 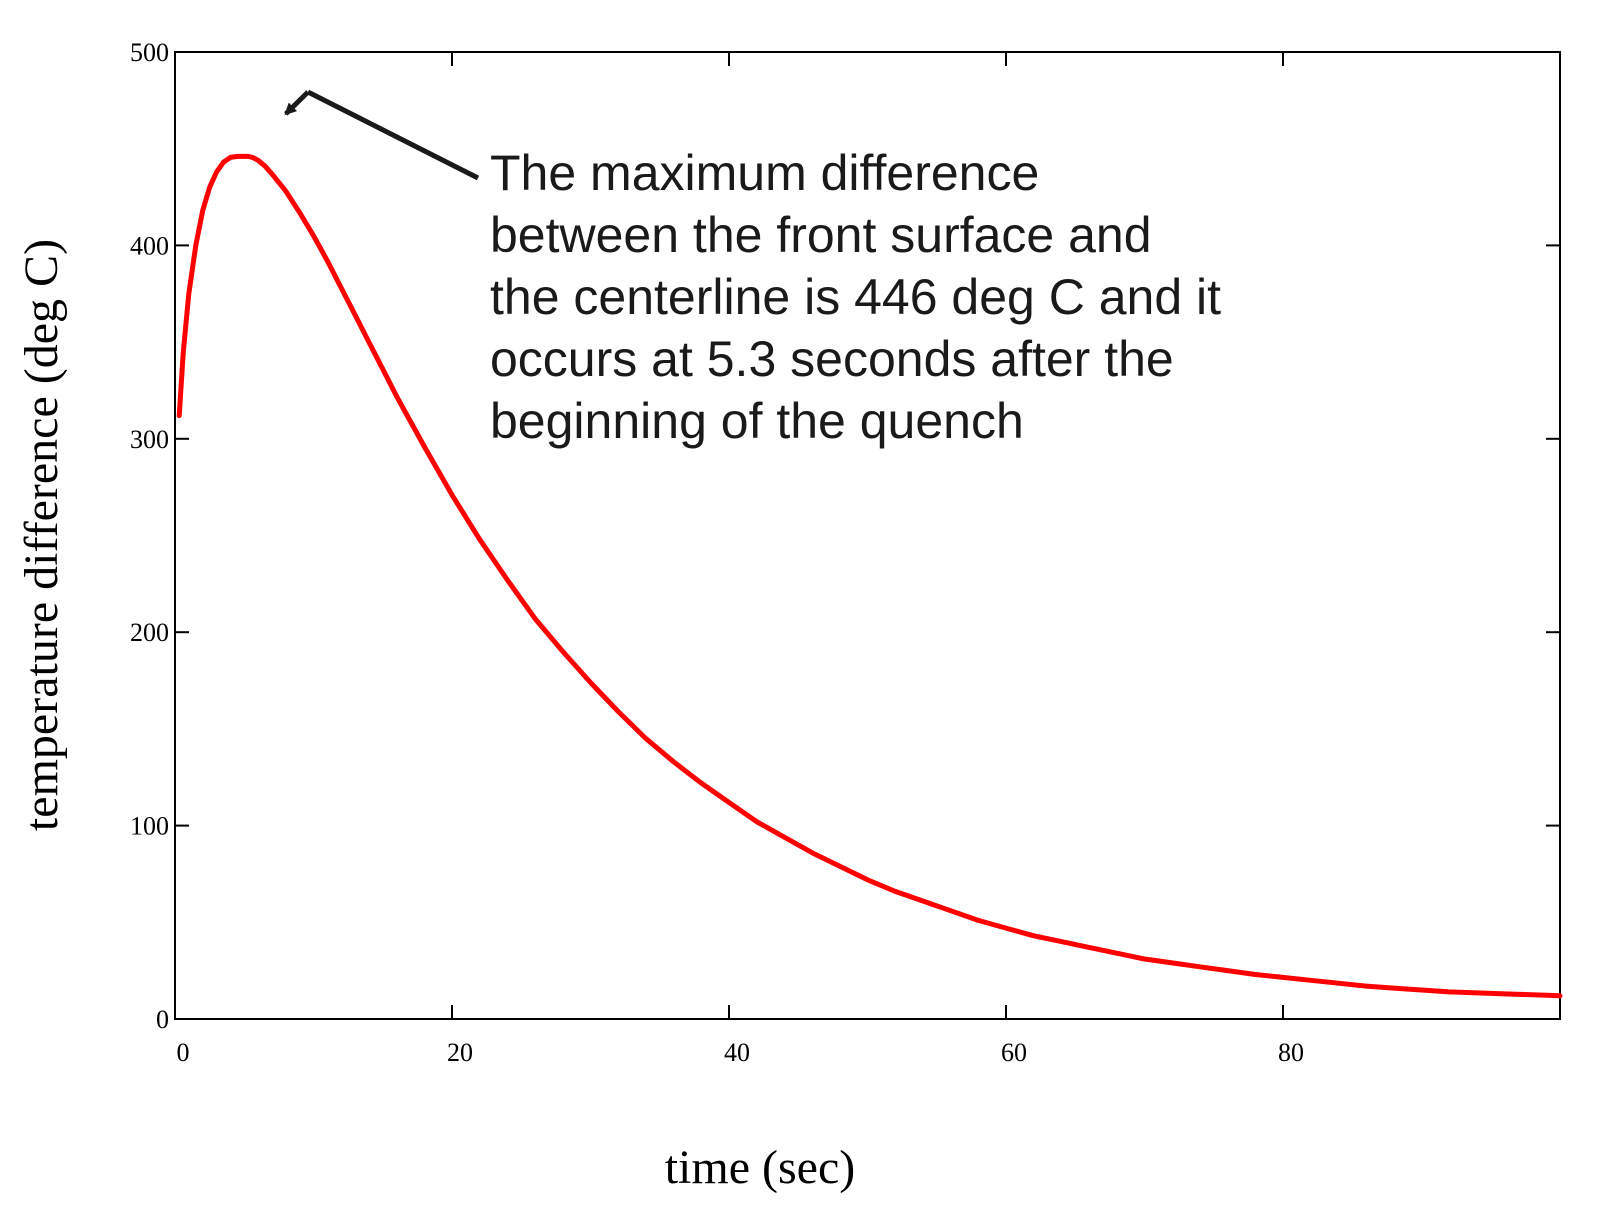 I want to click on annotation-arrow-tip, so click(x=297, y=103).